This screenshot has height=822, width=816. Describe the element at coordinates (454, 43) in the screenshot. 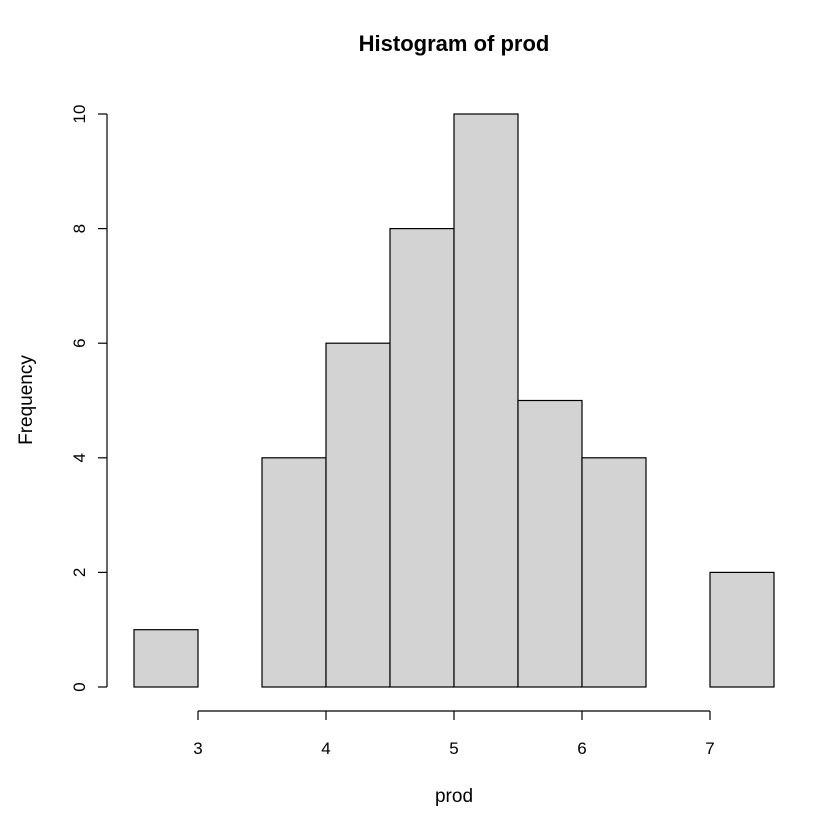

I see `chart-title: Histogram of prod` at that location.